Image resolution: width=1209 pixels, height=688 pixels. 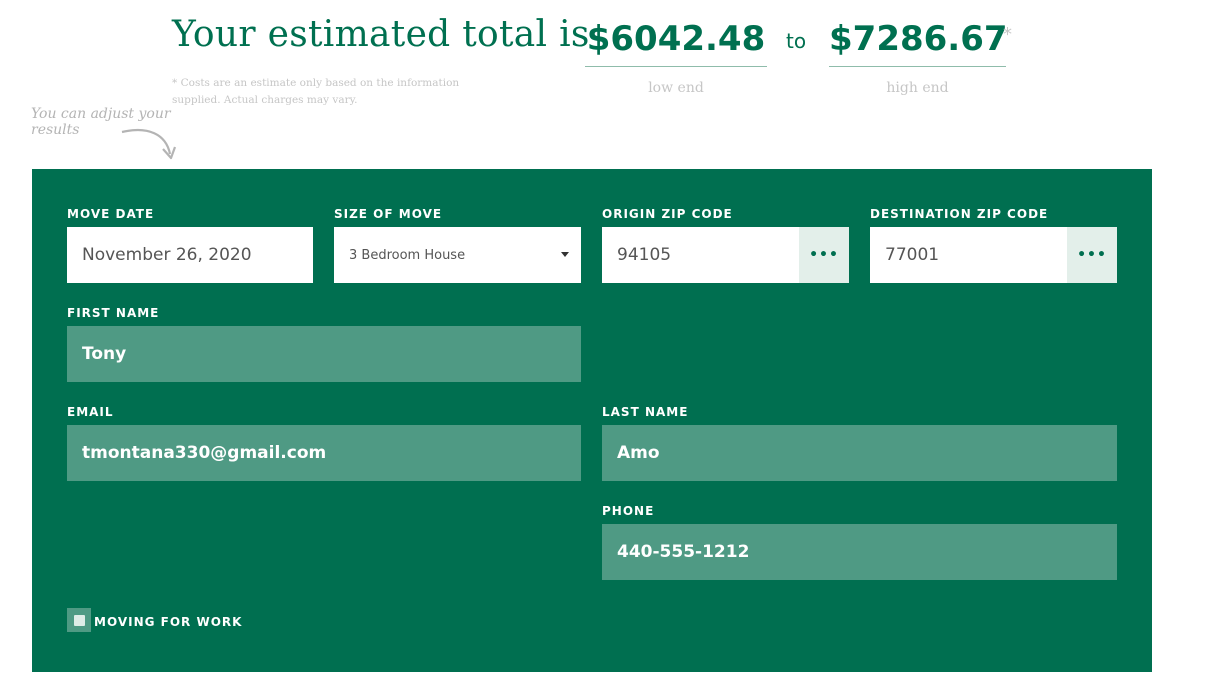 I want to click on destination-zip-input: 77001 •••, so click(x=993, y=255).